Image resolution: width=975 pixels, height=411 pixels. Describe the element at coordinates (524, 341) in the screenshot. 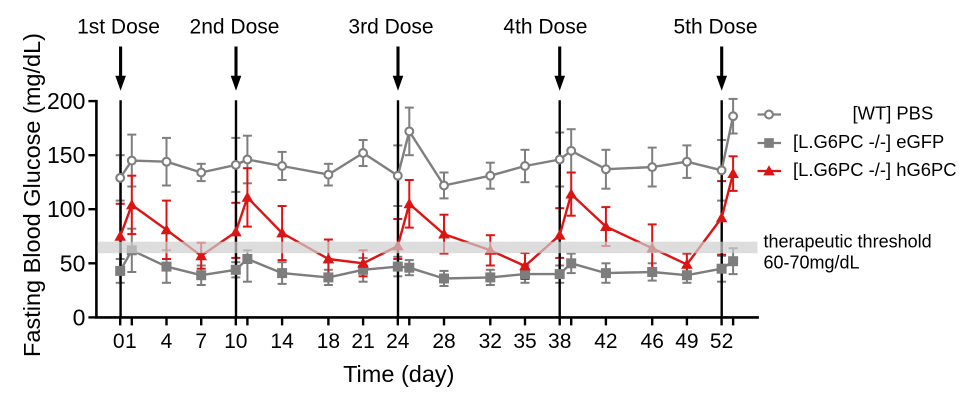

I see `svg-text: 35` at that location.